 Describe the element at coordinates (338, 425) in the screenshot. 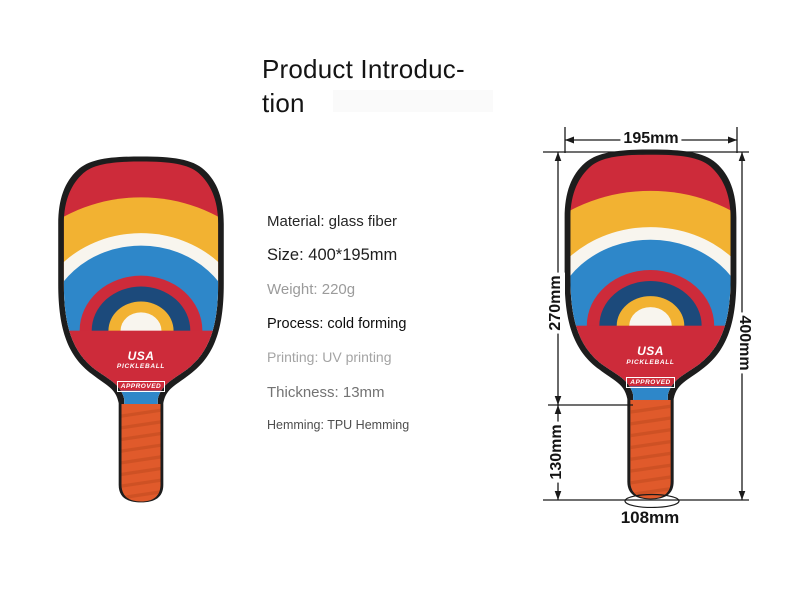

I see `spec-hemming: Hemming: TPU Hemming` at that location.